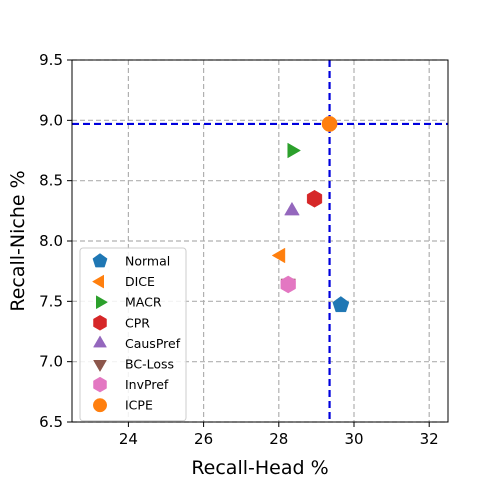 This screenshot has width=498, height=498. What do you see at coordinates (100, 323) in the screenshot?
I see `legend-marker-cpr` at bounding box center [100, 323].